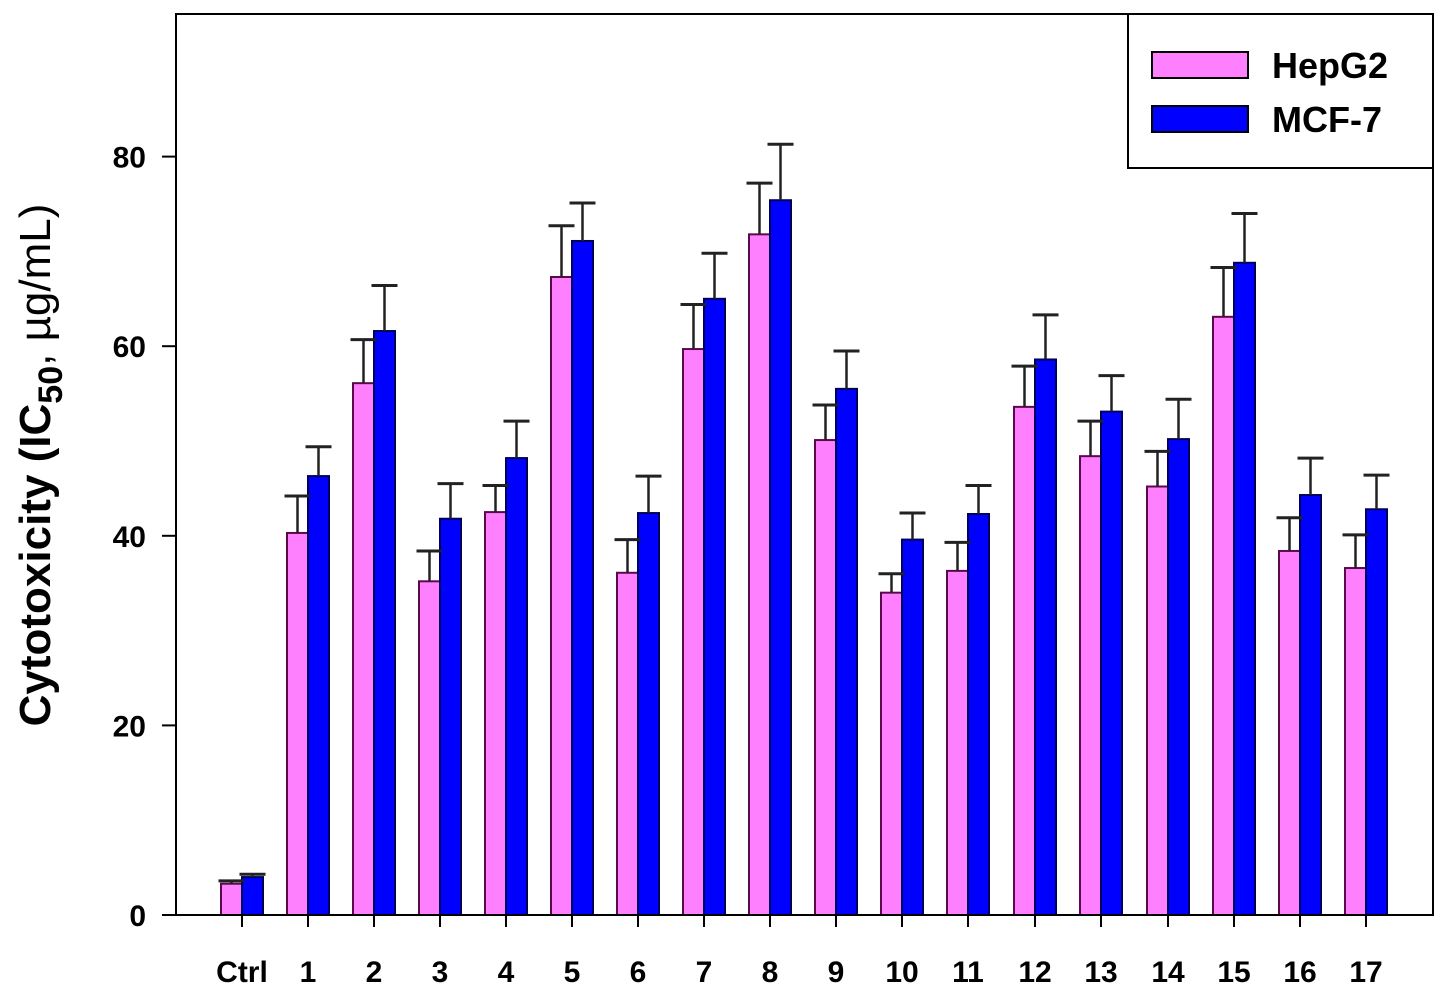 The height and width of the screenshot is (994, 1452). What do you see at coordinates (506, 972) in the screenshot?
I see `x-tick-label: 4` at bounding box center [506, 972].